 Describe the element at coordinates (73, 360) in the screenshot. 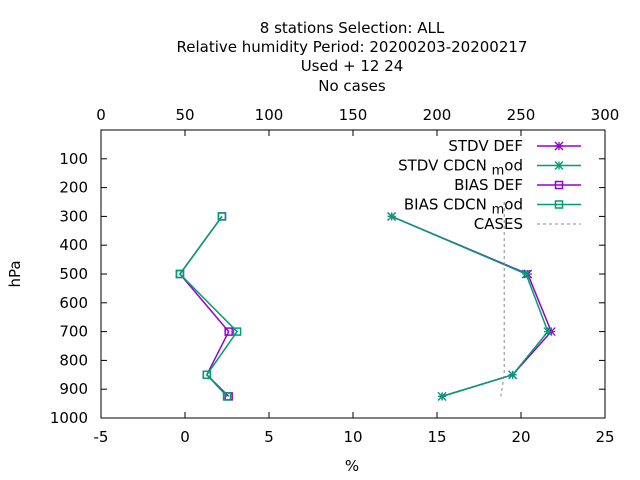

I see `y-tick-label: 800` at that location.